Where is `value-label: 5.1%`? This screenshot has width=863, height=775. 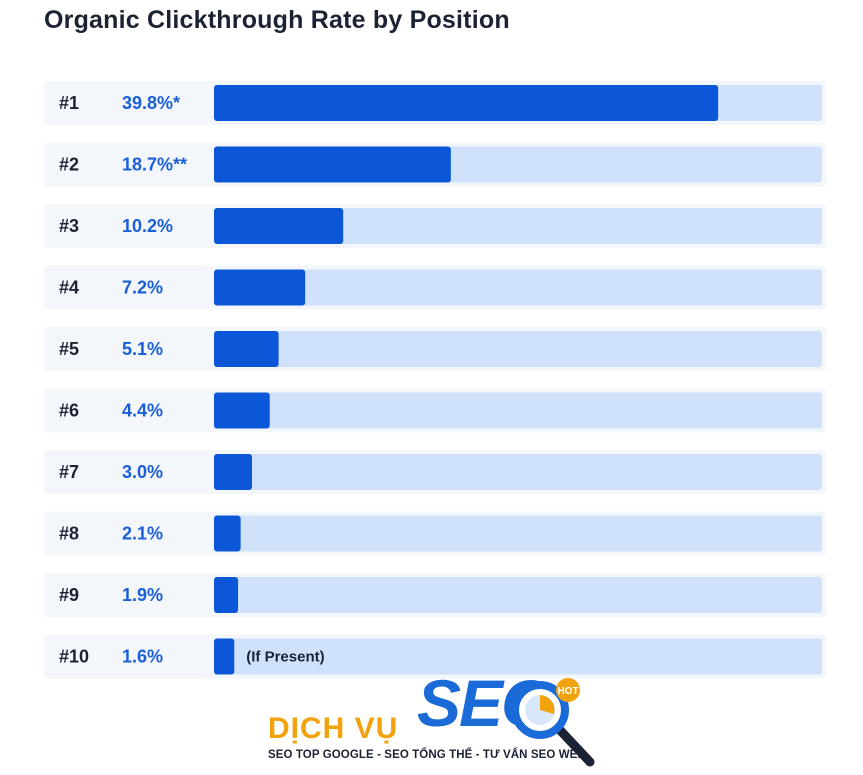
value-label: 5.1% is located at coordinates (142, 349).